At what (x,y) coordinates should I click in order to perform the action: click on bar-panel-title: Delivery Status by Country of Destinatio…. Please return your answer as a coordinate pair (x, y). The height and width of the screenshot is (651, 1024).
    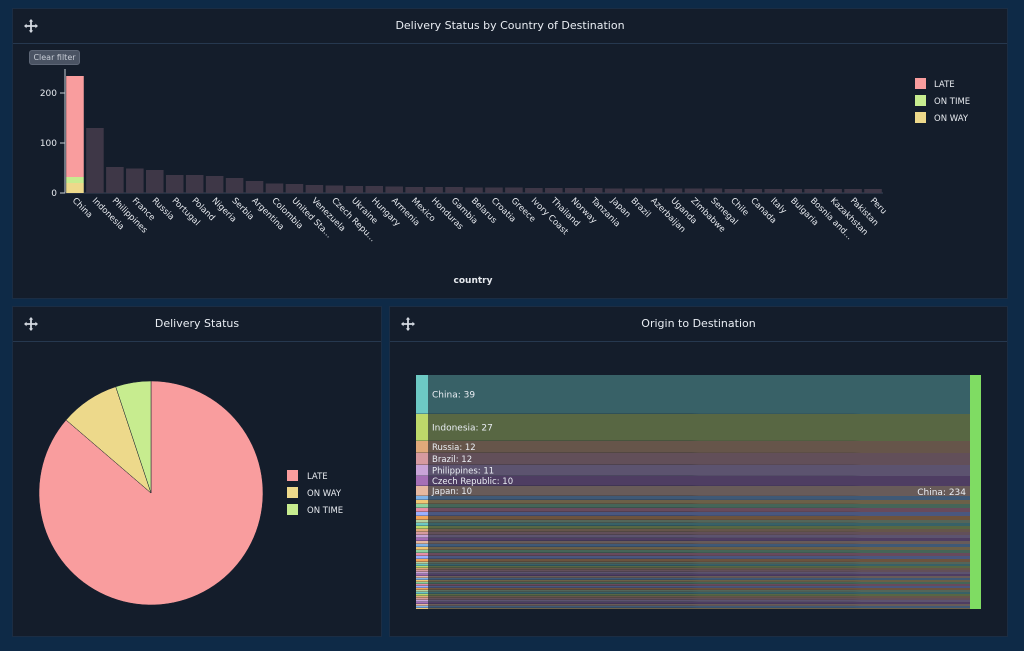
    Looking at the image, I should click on (510, 25).